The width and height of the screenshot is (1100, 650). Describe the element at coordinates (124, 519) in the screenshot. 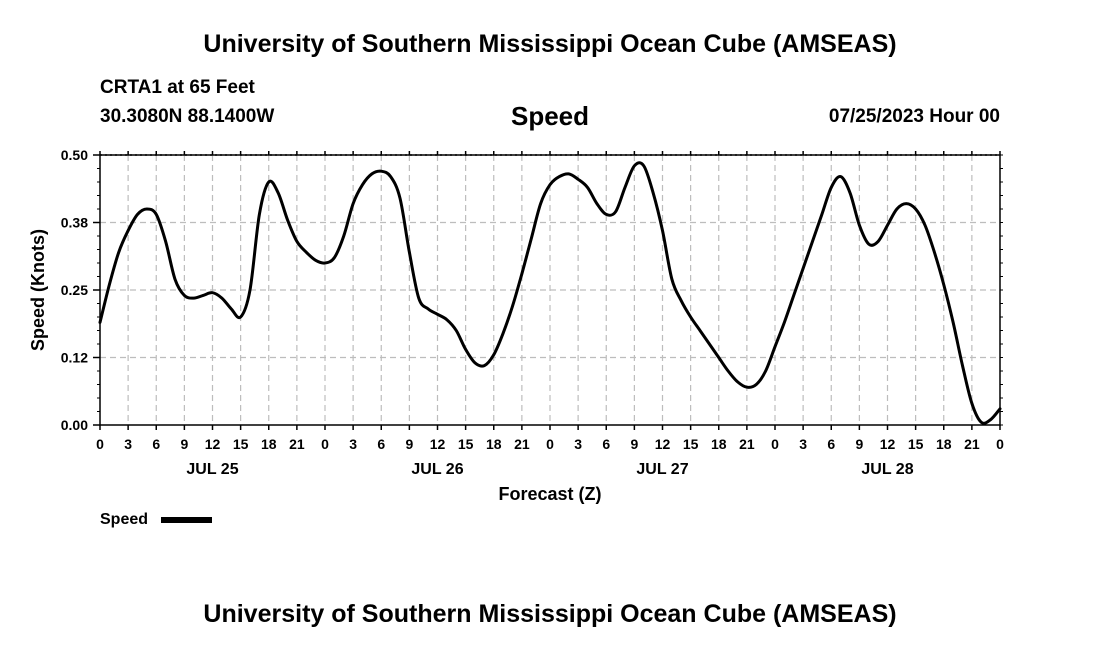

I see `legend-label: Speed` at that location.